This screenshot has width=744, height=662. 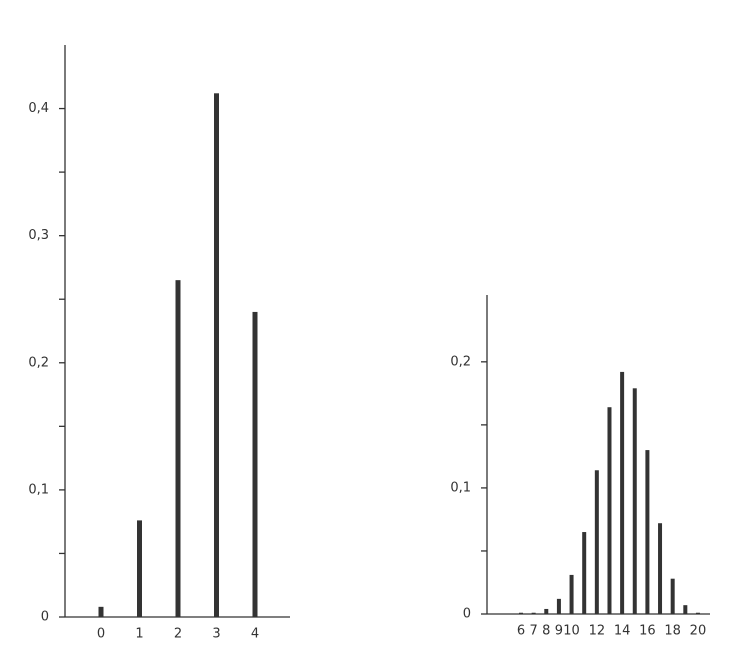 What do you see at coordinates (672, 631) in the screenshot?
I see `x-tick-label: 18` at bounding box center [672, 631].